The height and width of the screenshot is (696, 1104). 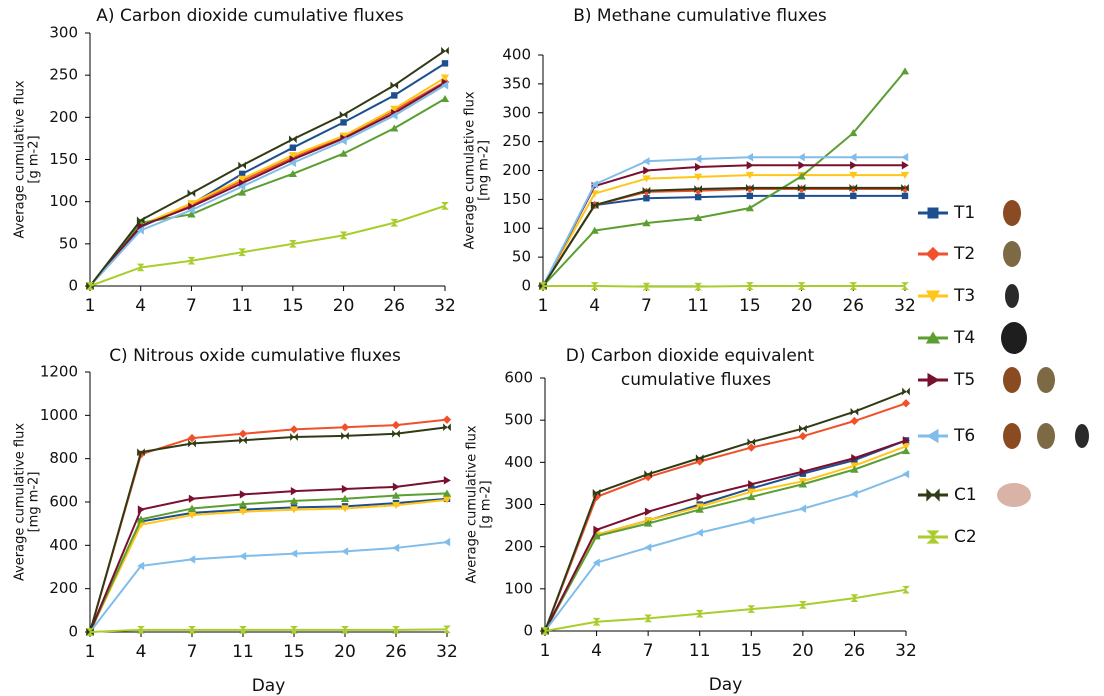 I want to click on chart-subtitle: cumulative fluxes, so click(x=696, y=380).